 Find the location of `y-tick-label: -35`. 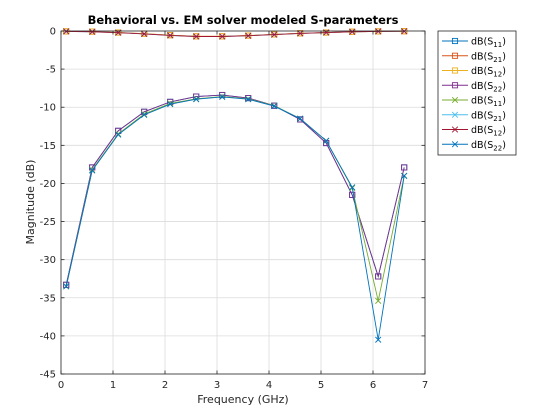

y-tick-label: -35 is located at coordinates (48, 298).